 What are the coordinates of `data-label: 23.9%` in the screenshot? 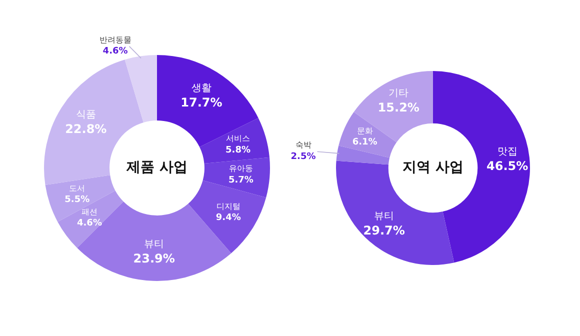 It's located at (154, 258).